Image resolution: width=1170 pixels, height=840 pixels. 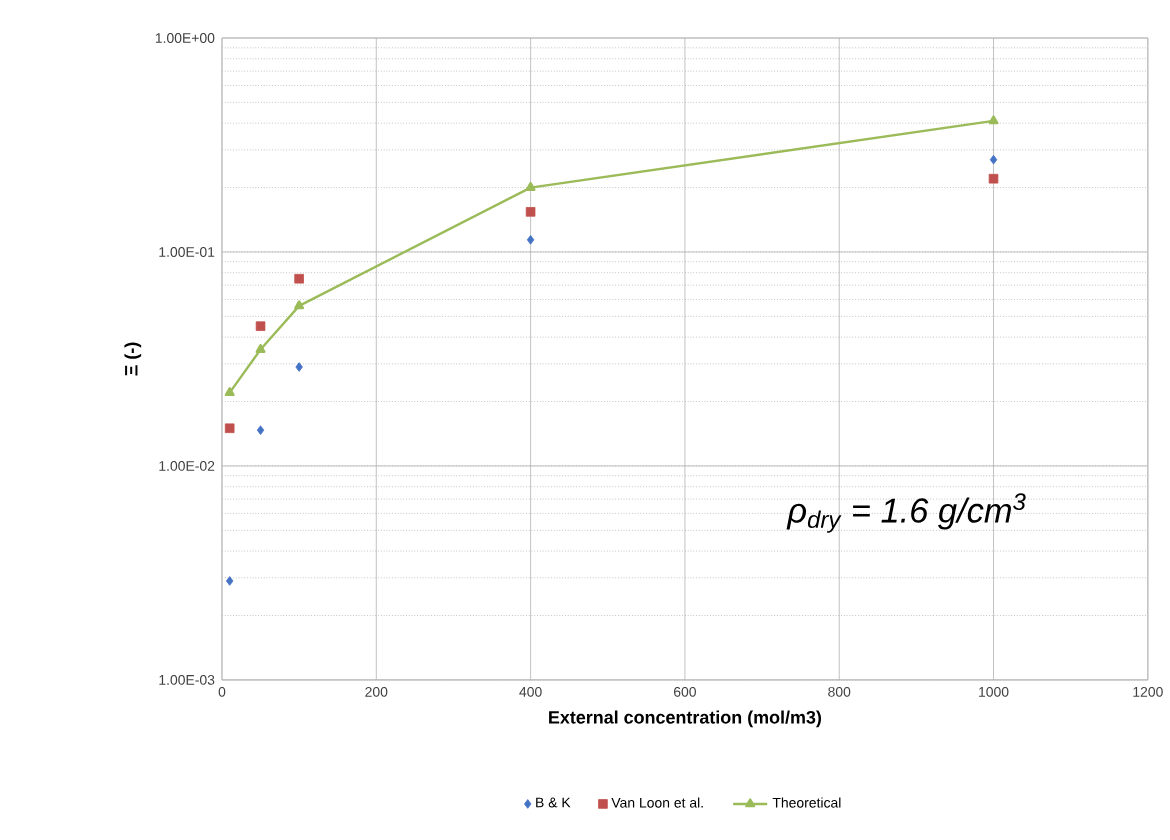 What do you see at coordinates (685, 719) in the screenshot?
I see `x-axis-title: External concentration (mol/m3)` at bounding box center [685, 719].